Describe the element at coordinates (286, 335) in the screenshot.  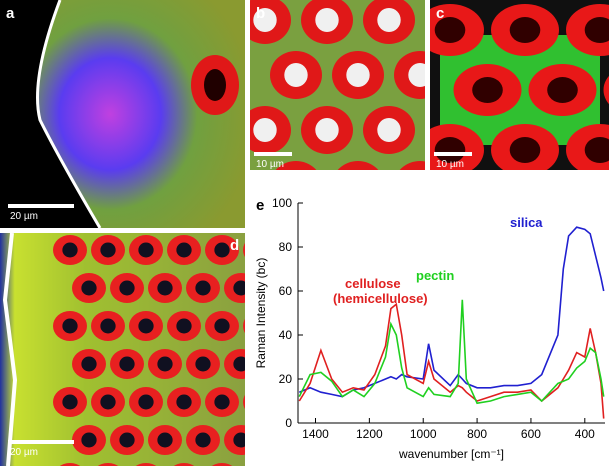
I see `y-tick-label: 40` at that location.